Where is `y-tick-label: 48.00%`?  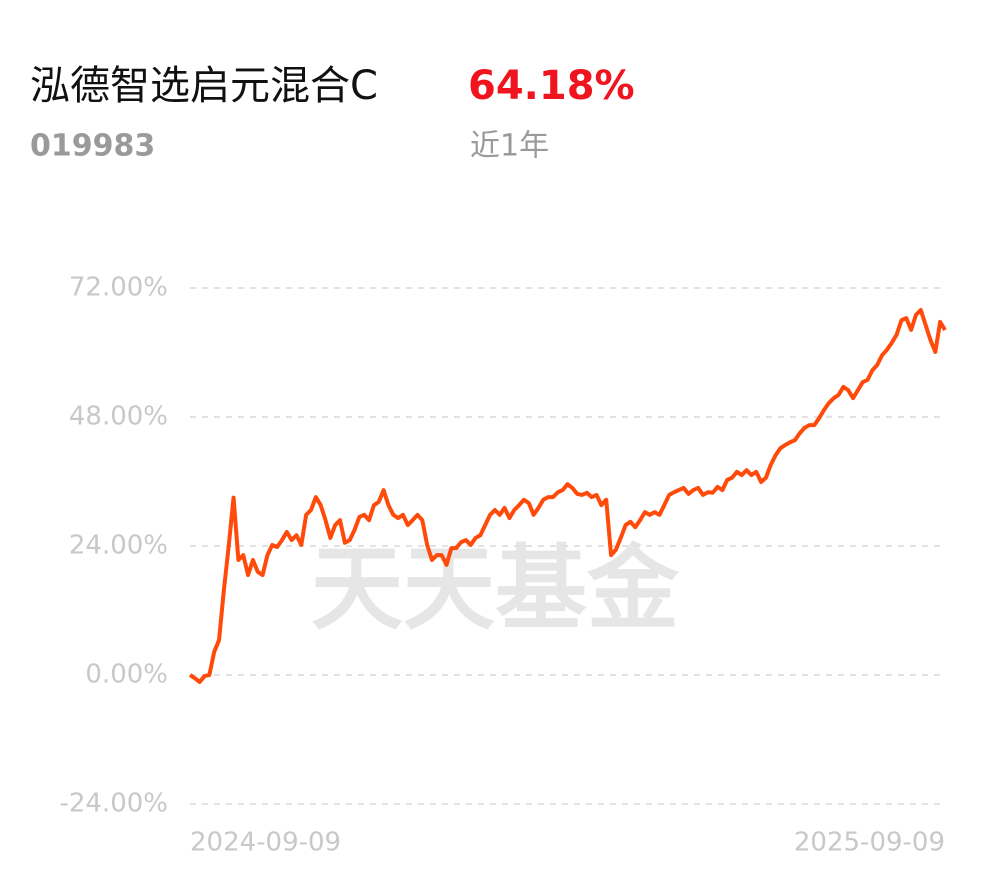
y-tick-label: 48.00% is located at coordinates (118, 417).